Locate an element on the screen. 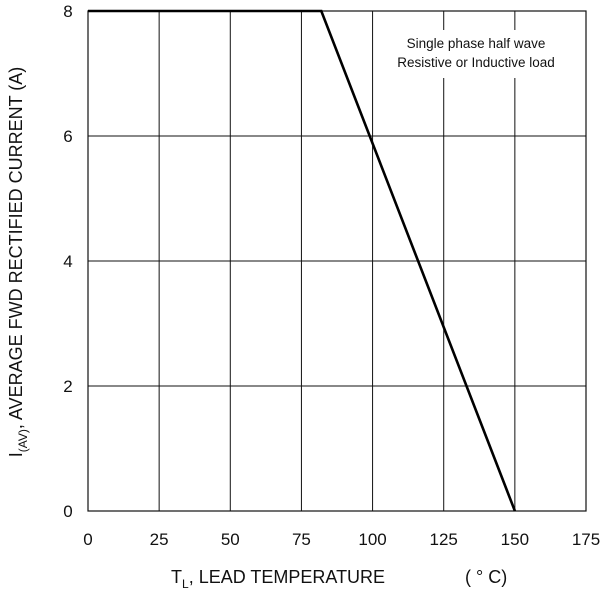 Image resolution: width=607 pixels, height=594 pixels. x-axis-label-text: , LEAD TEMPERATURE is located at coordinates (287, 577).